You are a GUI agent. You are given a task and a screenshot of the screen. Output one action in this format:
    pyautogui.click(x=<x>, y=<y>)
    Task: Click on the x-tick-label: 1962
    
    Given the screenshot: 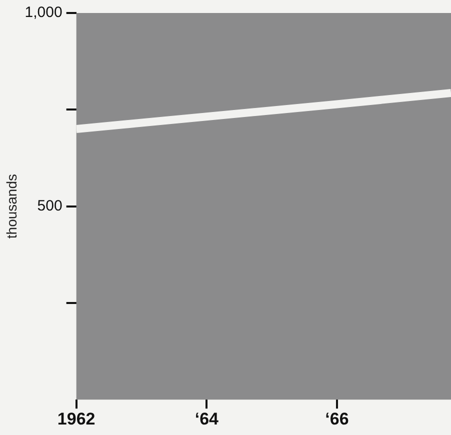 What is the action you would take?
    pyautogui.click(x=76, y=418)
    